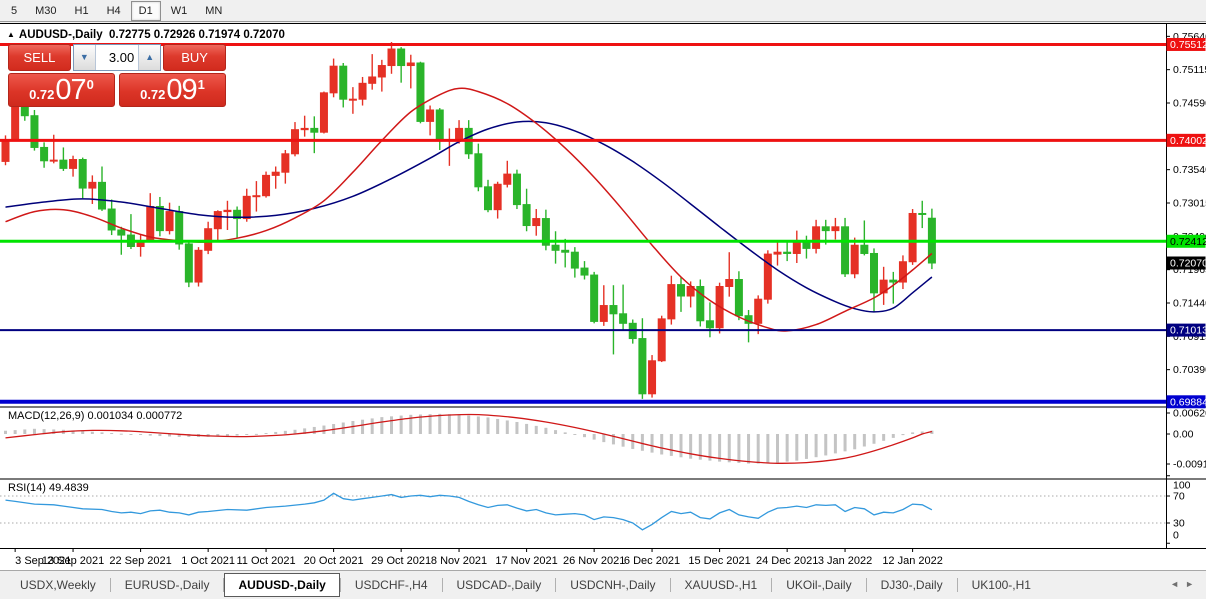 This screenshot has width=1206, height=599. I want to click on timeframe-button-m30: M30, so click(46, 10).